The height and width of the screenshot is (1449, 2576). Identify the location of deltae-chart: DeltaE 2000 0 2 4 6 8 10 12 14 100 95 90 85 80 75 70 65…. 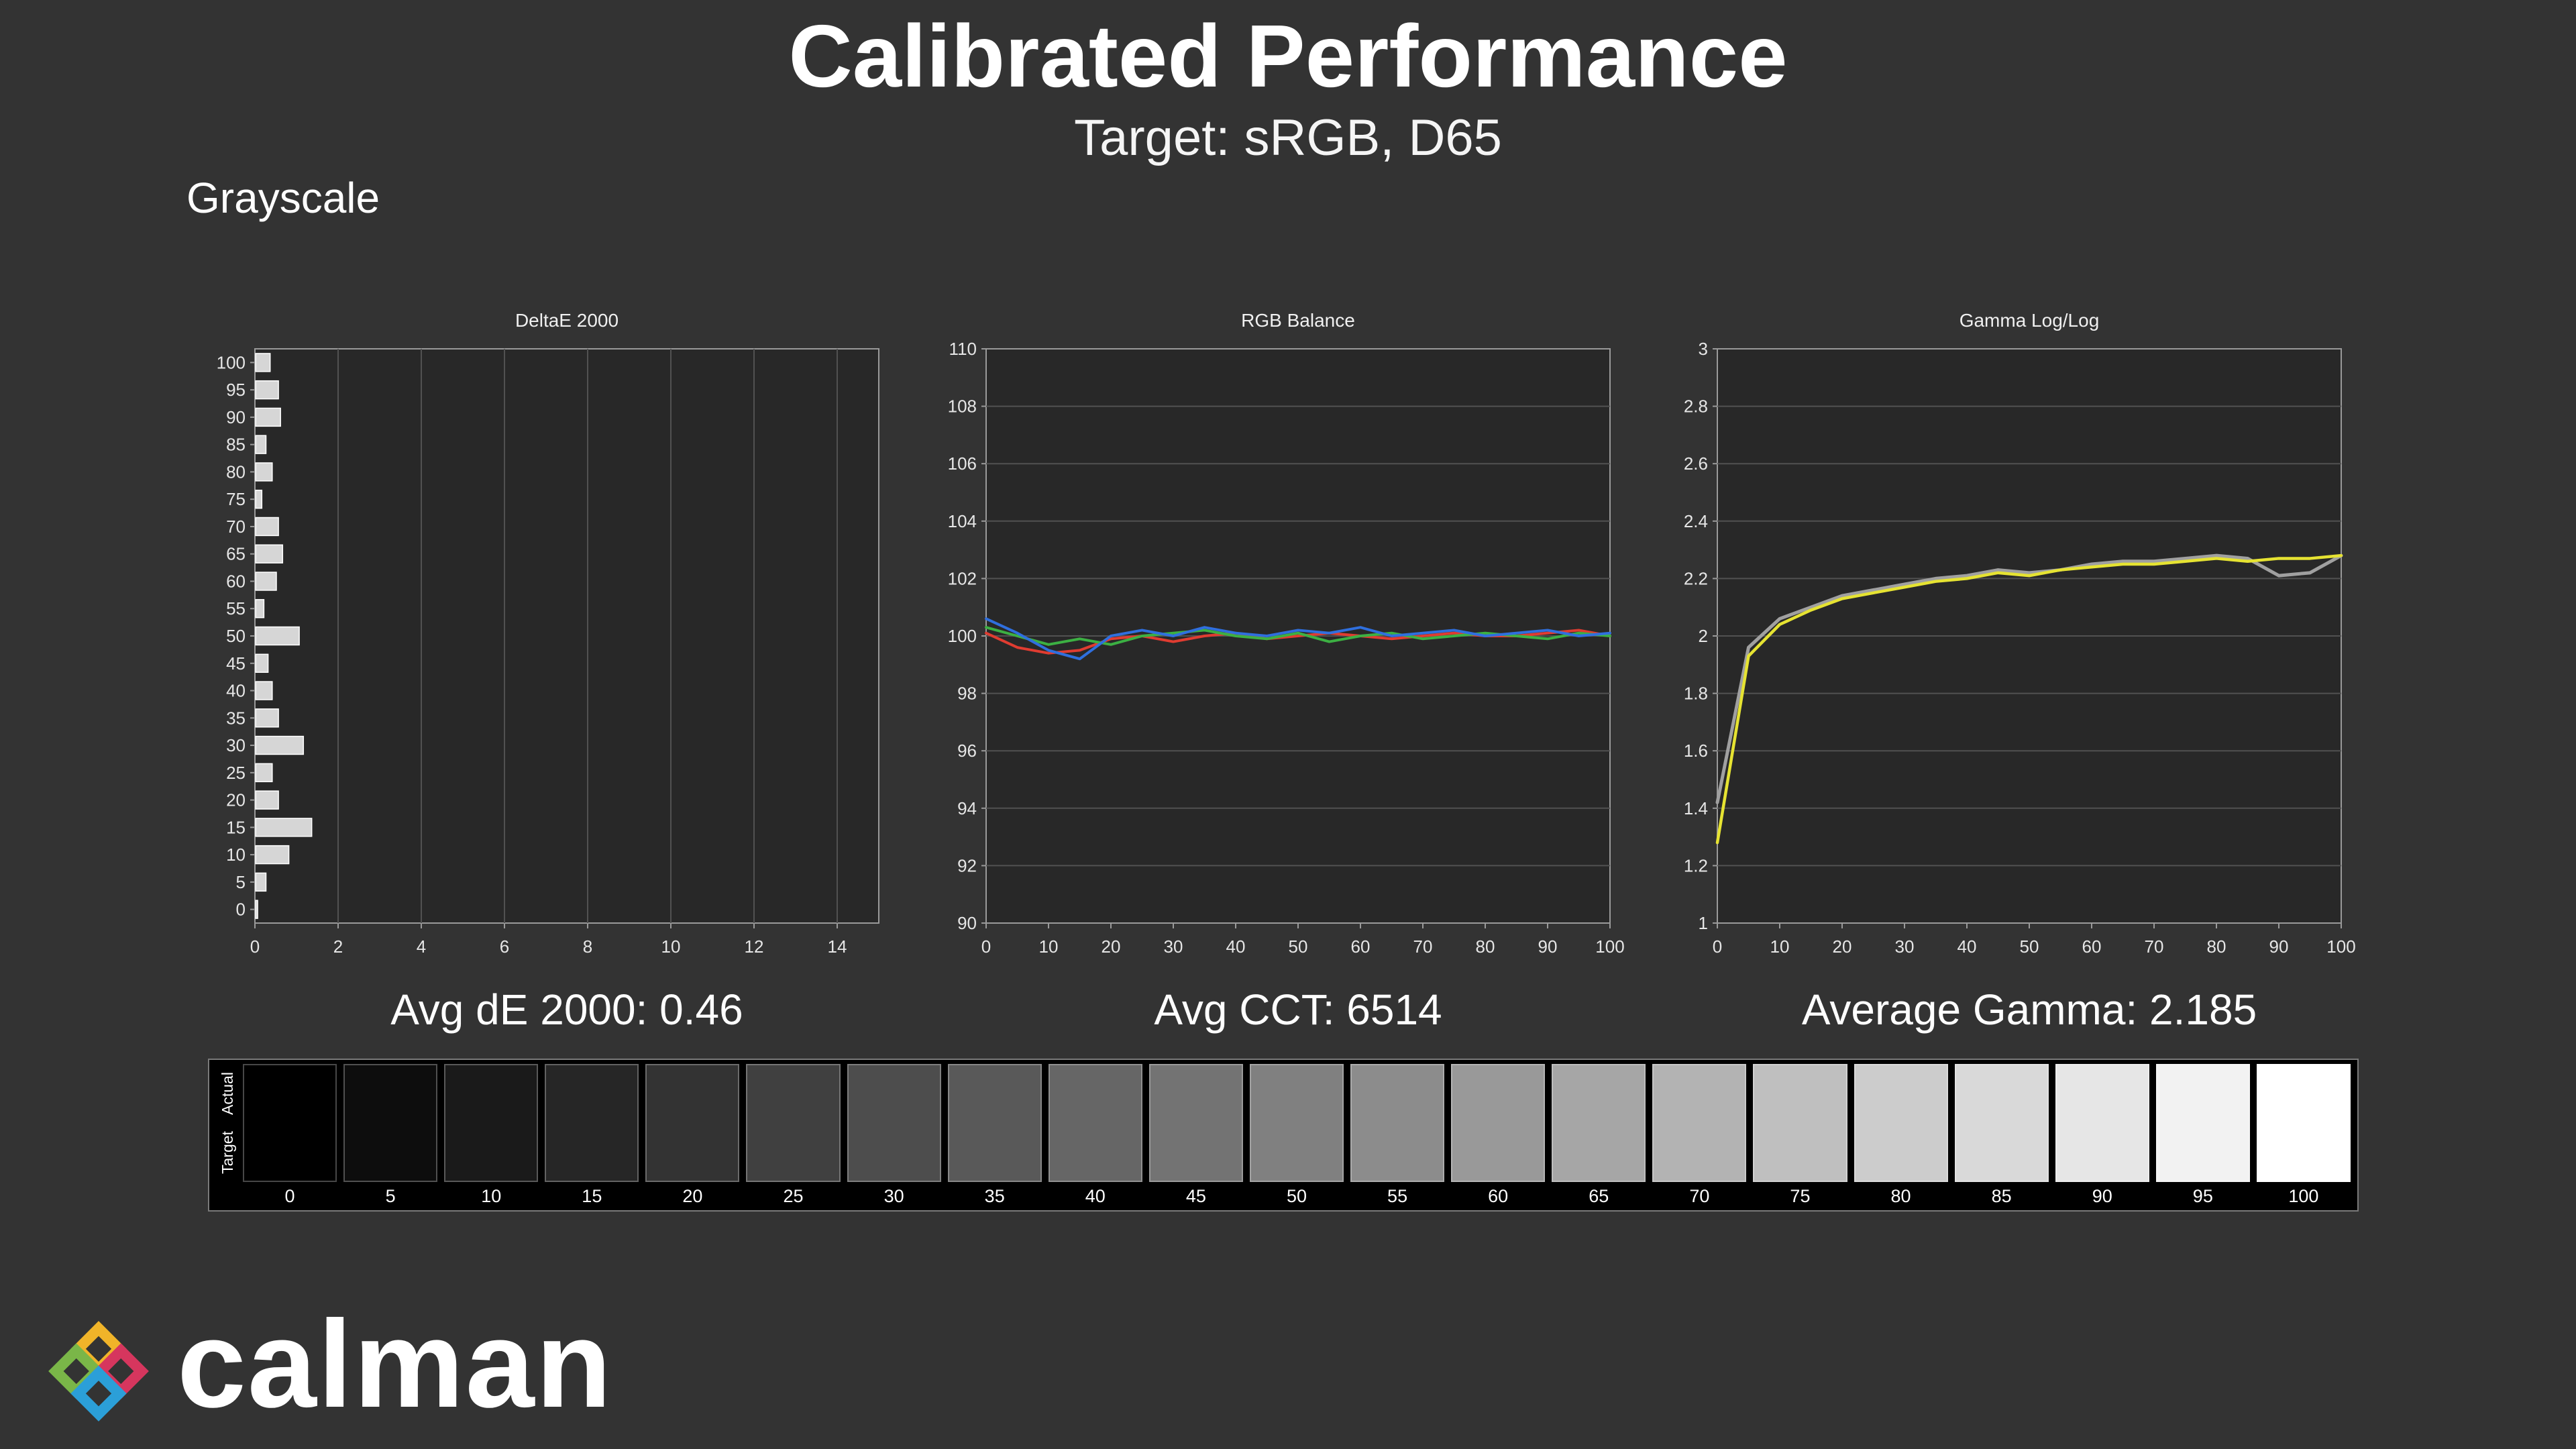
(547, 670).